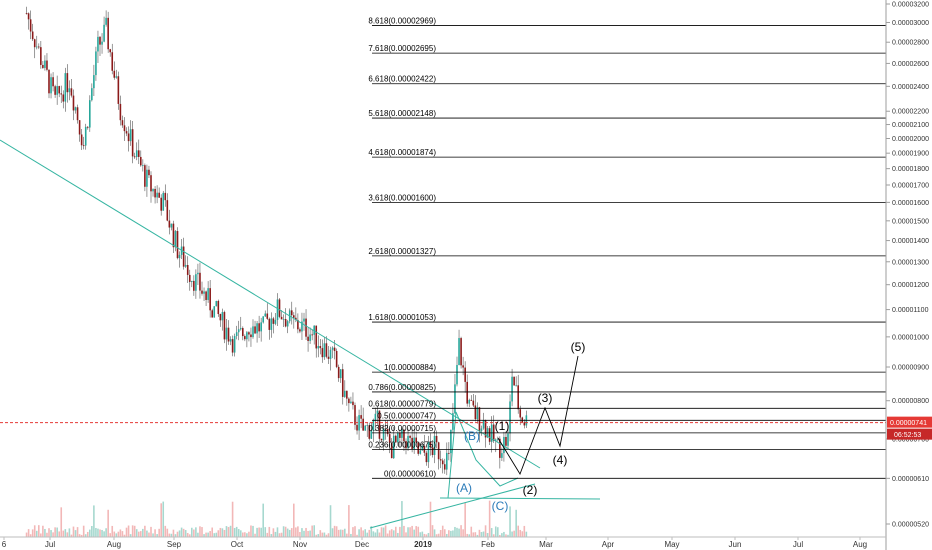 This screenshot has width=932, height=550. I want to click on price-tick-label: 0.00000900, so click(910, 368).